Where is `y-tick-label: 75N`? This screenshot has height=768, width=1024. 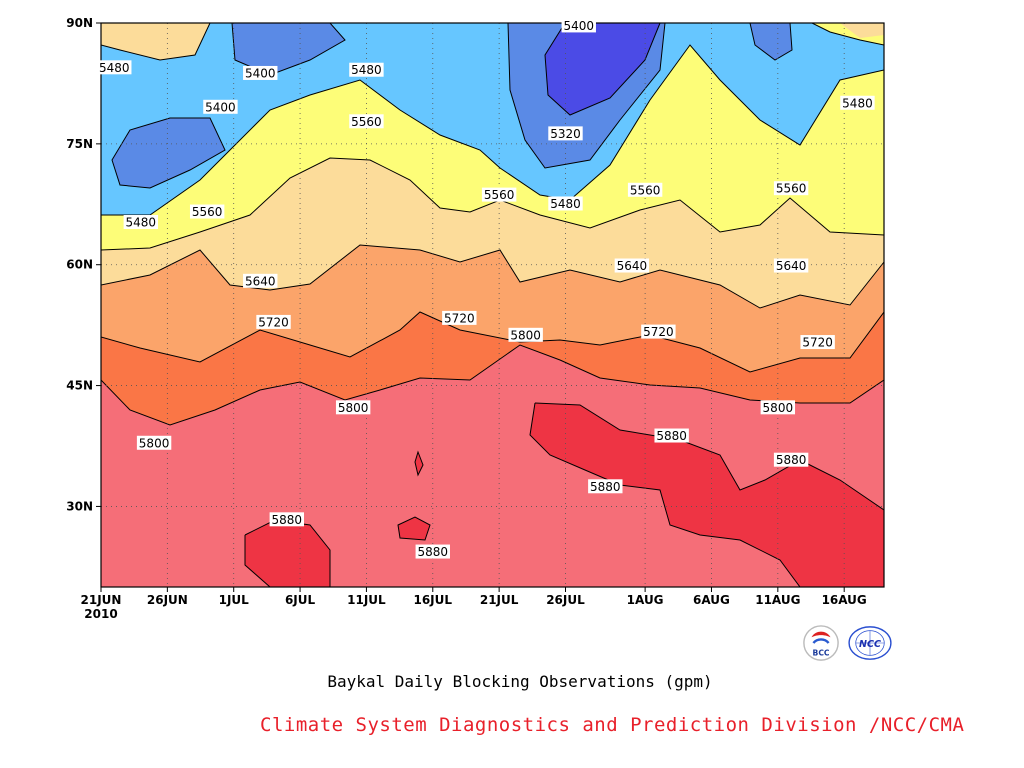
y-tick-label: 75N is located at coordinates (79, 144).